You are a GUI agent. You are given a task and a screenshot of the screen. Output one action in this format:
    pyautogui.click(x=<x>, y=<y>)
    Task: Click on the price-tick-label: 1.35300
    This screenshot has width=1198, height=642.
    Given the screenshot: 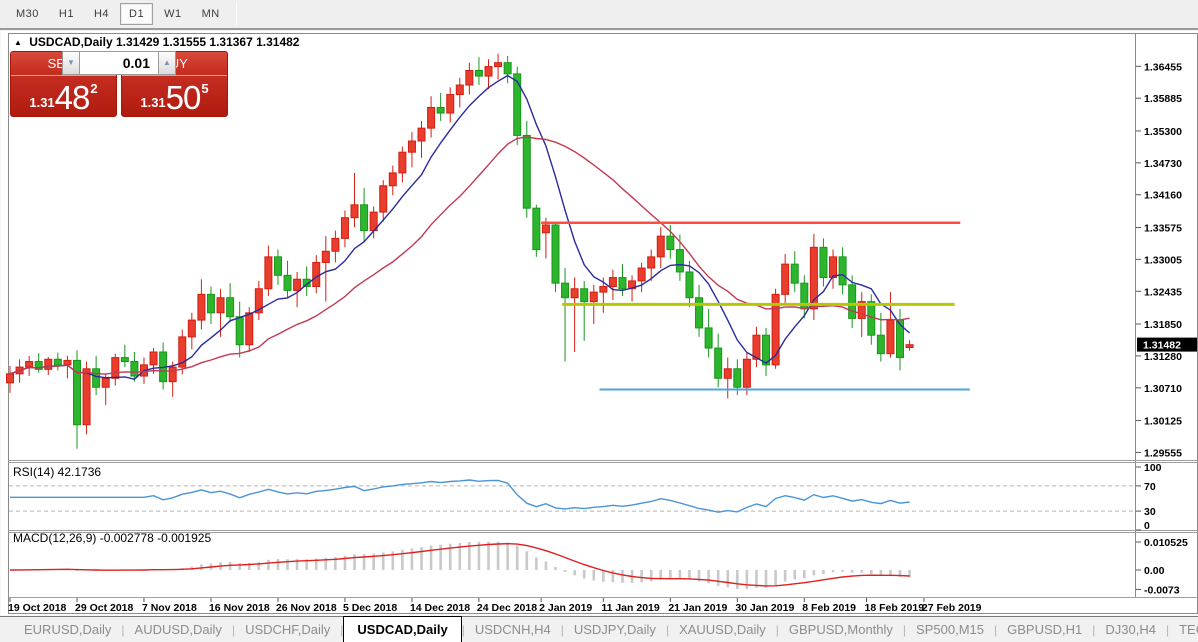 What is the action you would take?
    pyautogui.click(x=1163, y=132)
    